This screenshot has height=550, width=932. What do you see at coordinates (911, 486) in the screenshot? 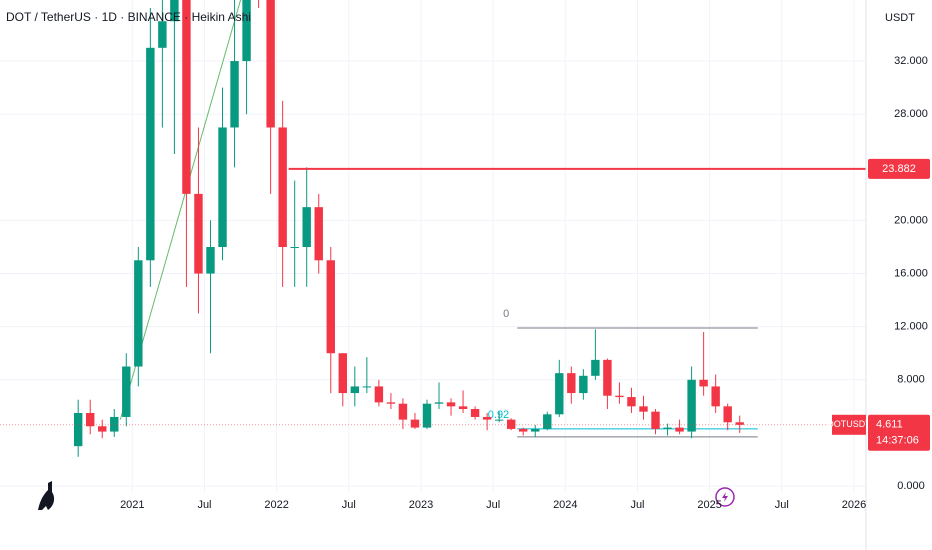
I see `y-tick-label: 0.000` at bounding box center [911, 486].